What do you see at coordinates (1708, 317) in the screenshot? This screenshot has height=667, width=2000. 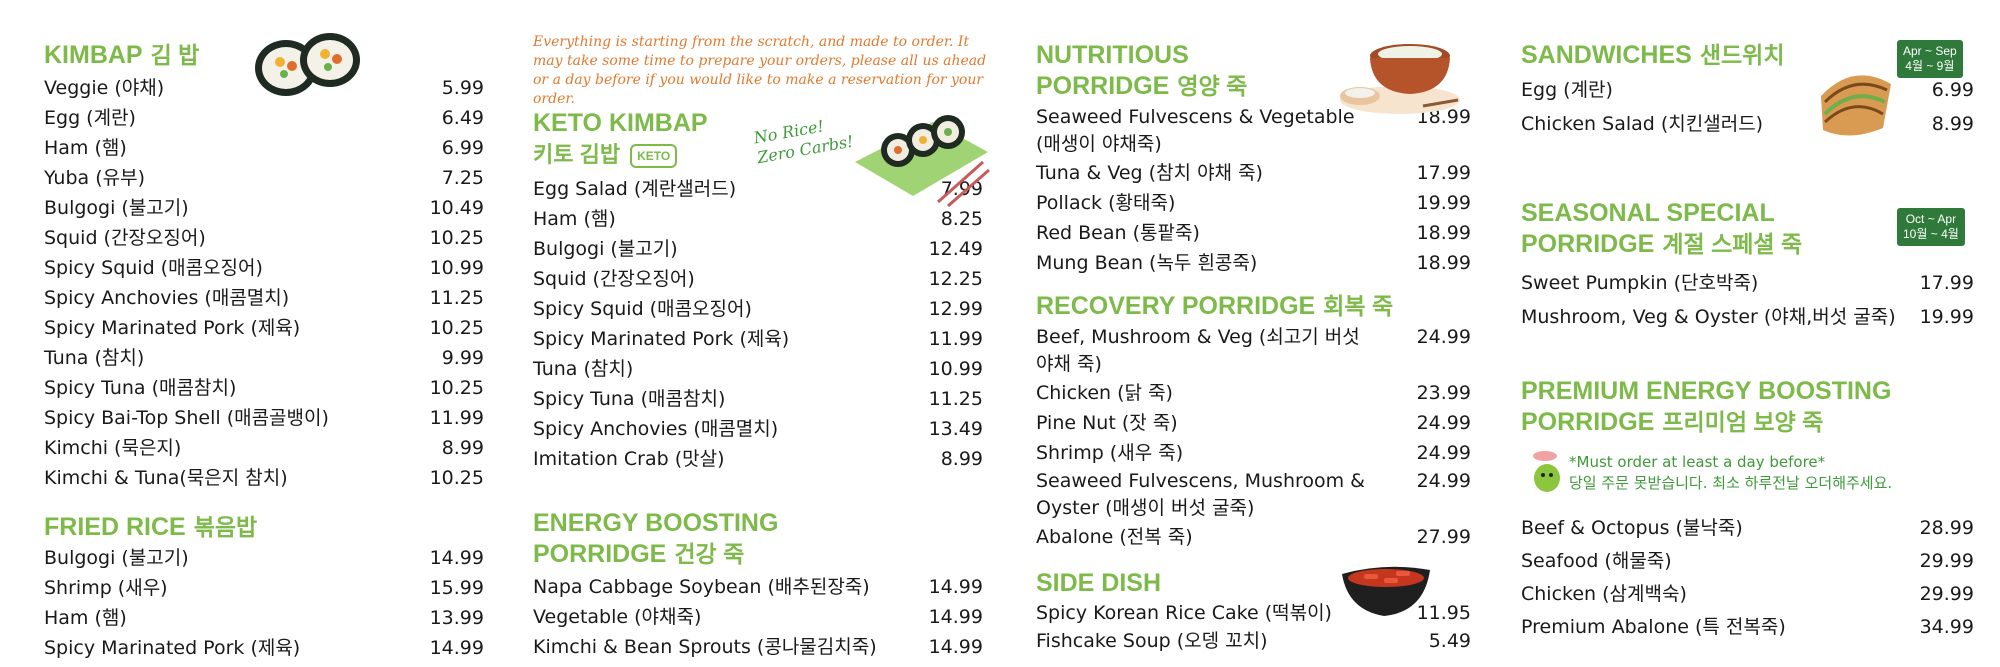 I see `item-name: Mushroom, Veg & Oyster (야채,버섯 굴죽)` at bounding box center [1708, 317].